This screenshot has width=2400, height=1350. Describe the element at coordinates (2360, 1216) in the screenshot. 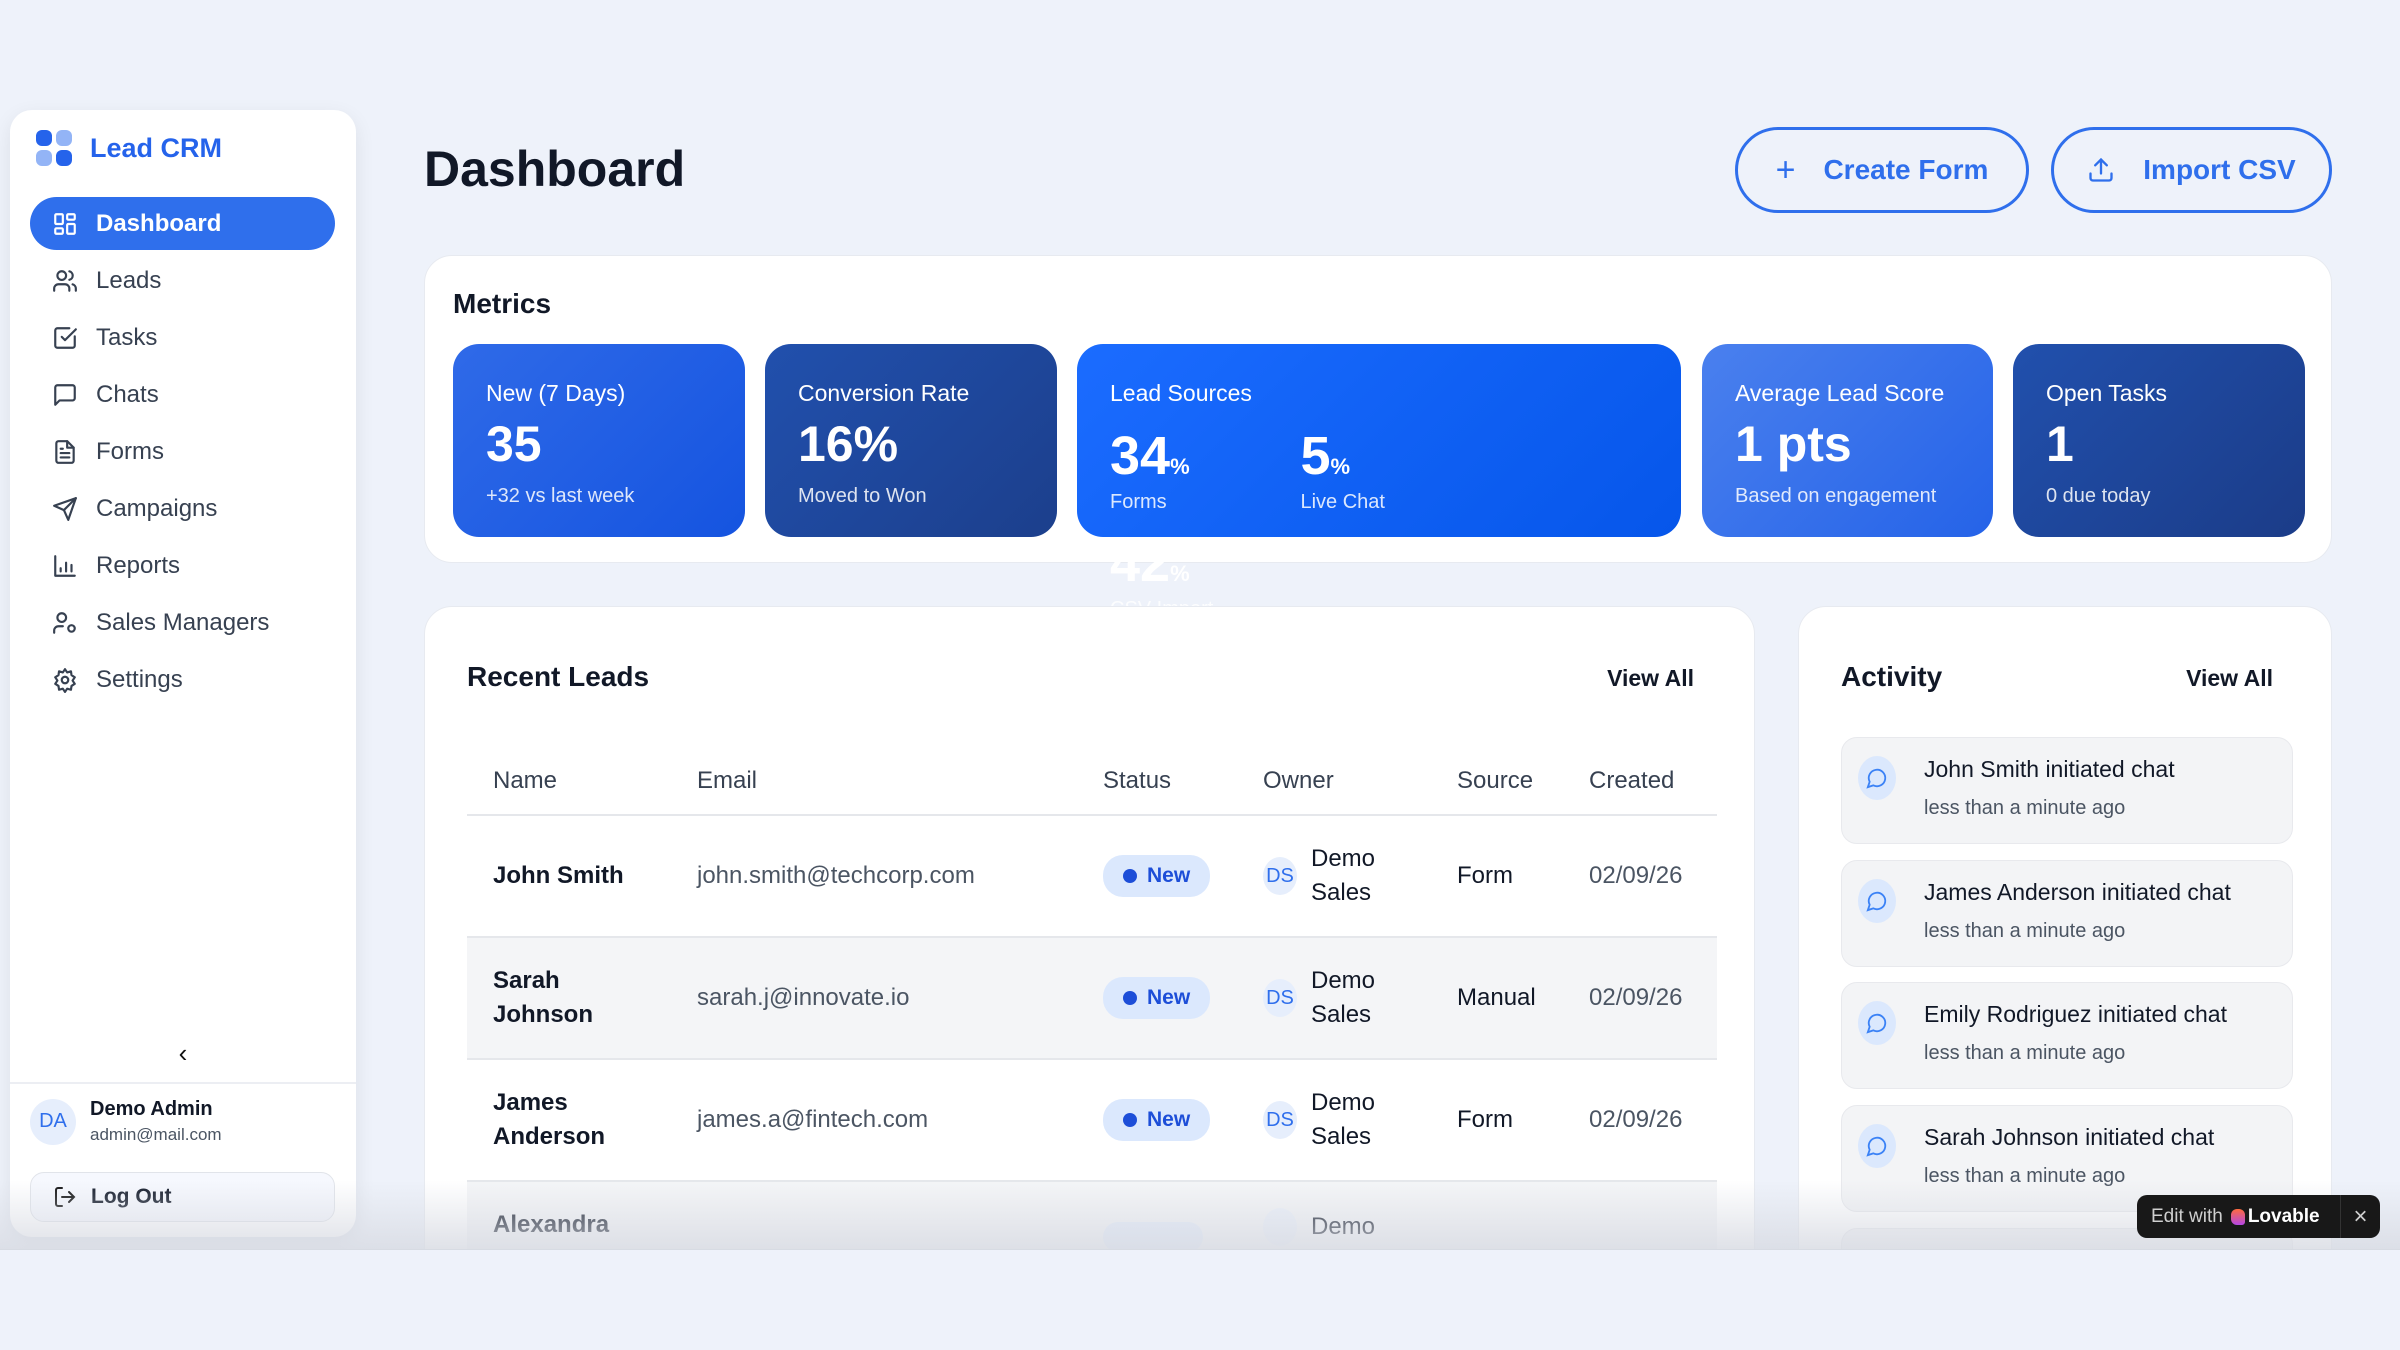

I see `close-icon: ×` at that location.